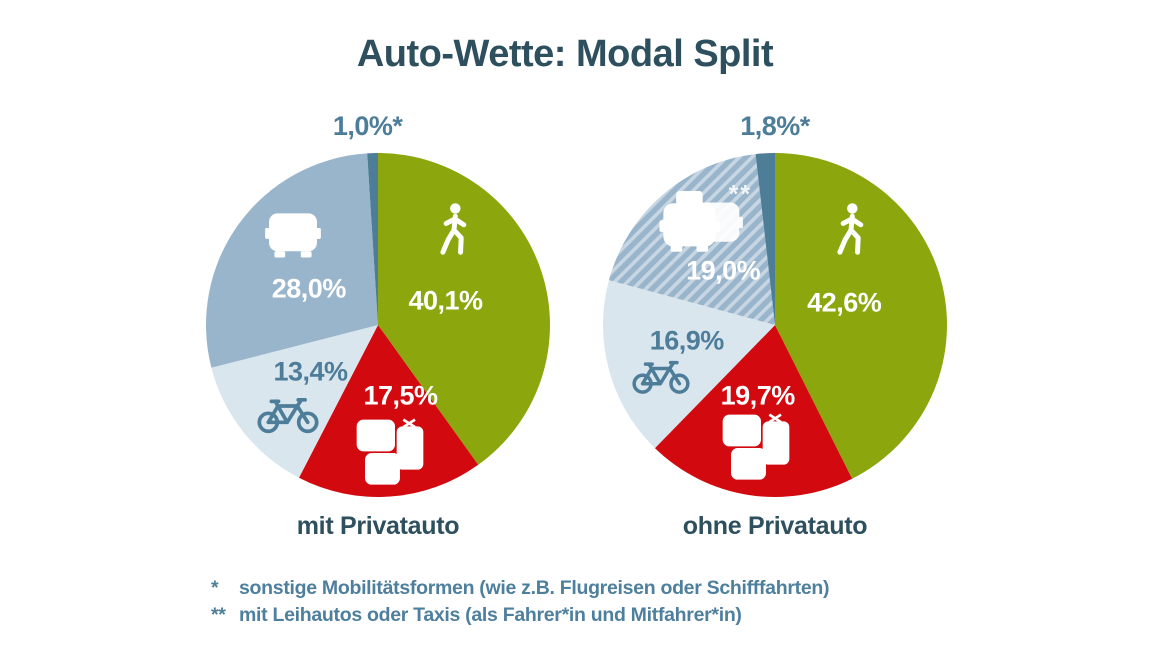  I want to click on footnote-marker: *, so click(215, 588).